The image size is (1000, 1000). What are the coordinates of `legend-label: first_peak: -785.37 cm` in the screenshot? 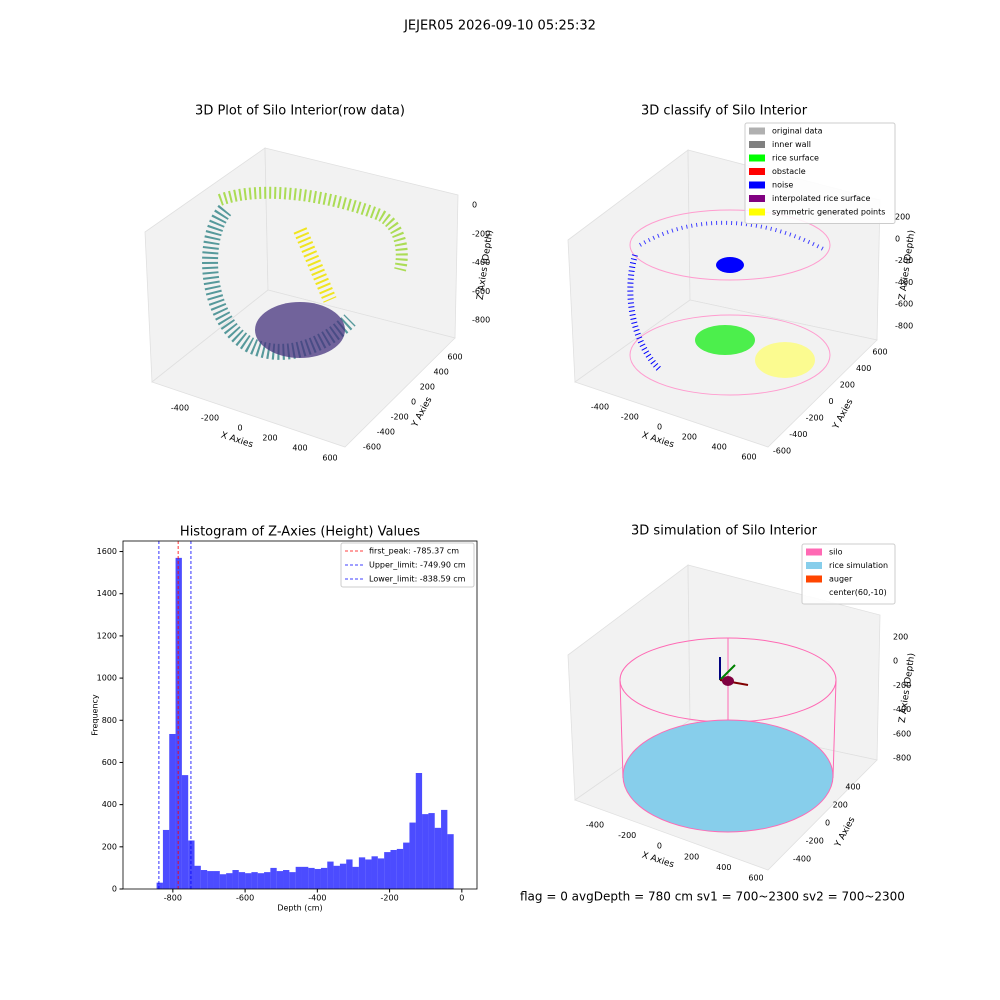 It's located at (414, 551).